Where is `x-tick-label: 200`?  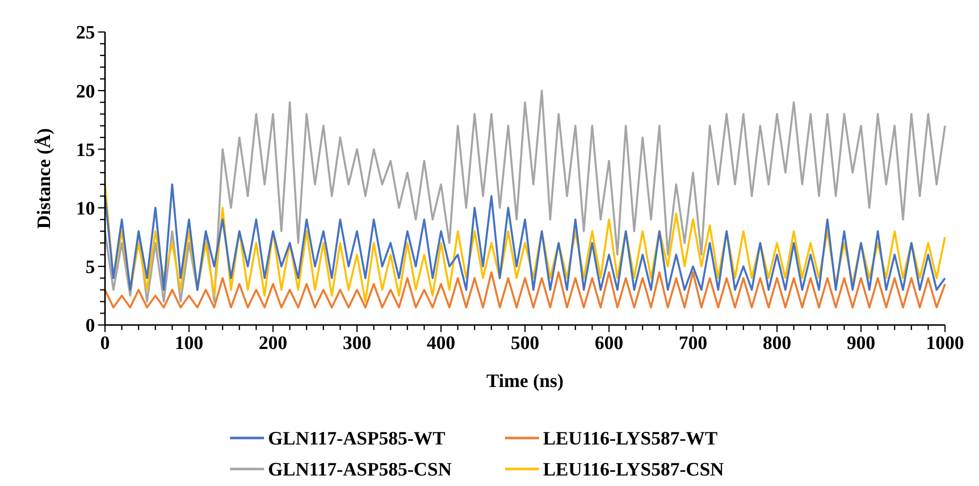 x-tick-label: 200 is located at coordinates (273, 343).